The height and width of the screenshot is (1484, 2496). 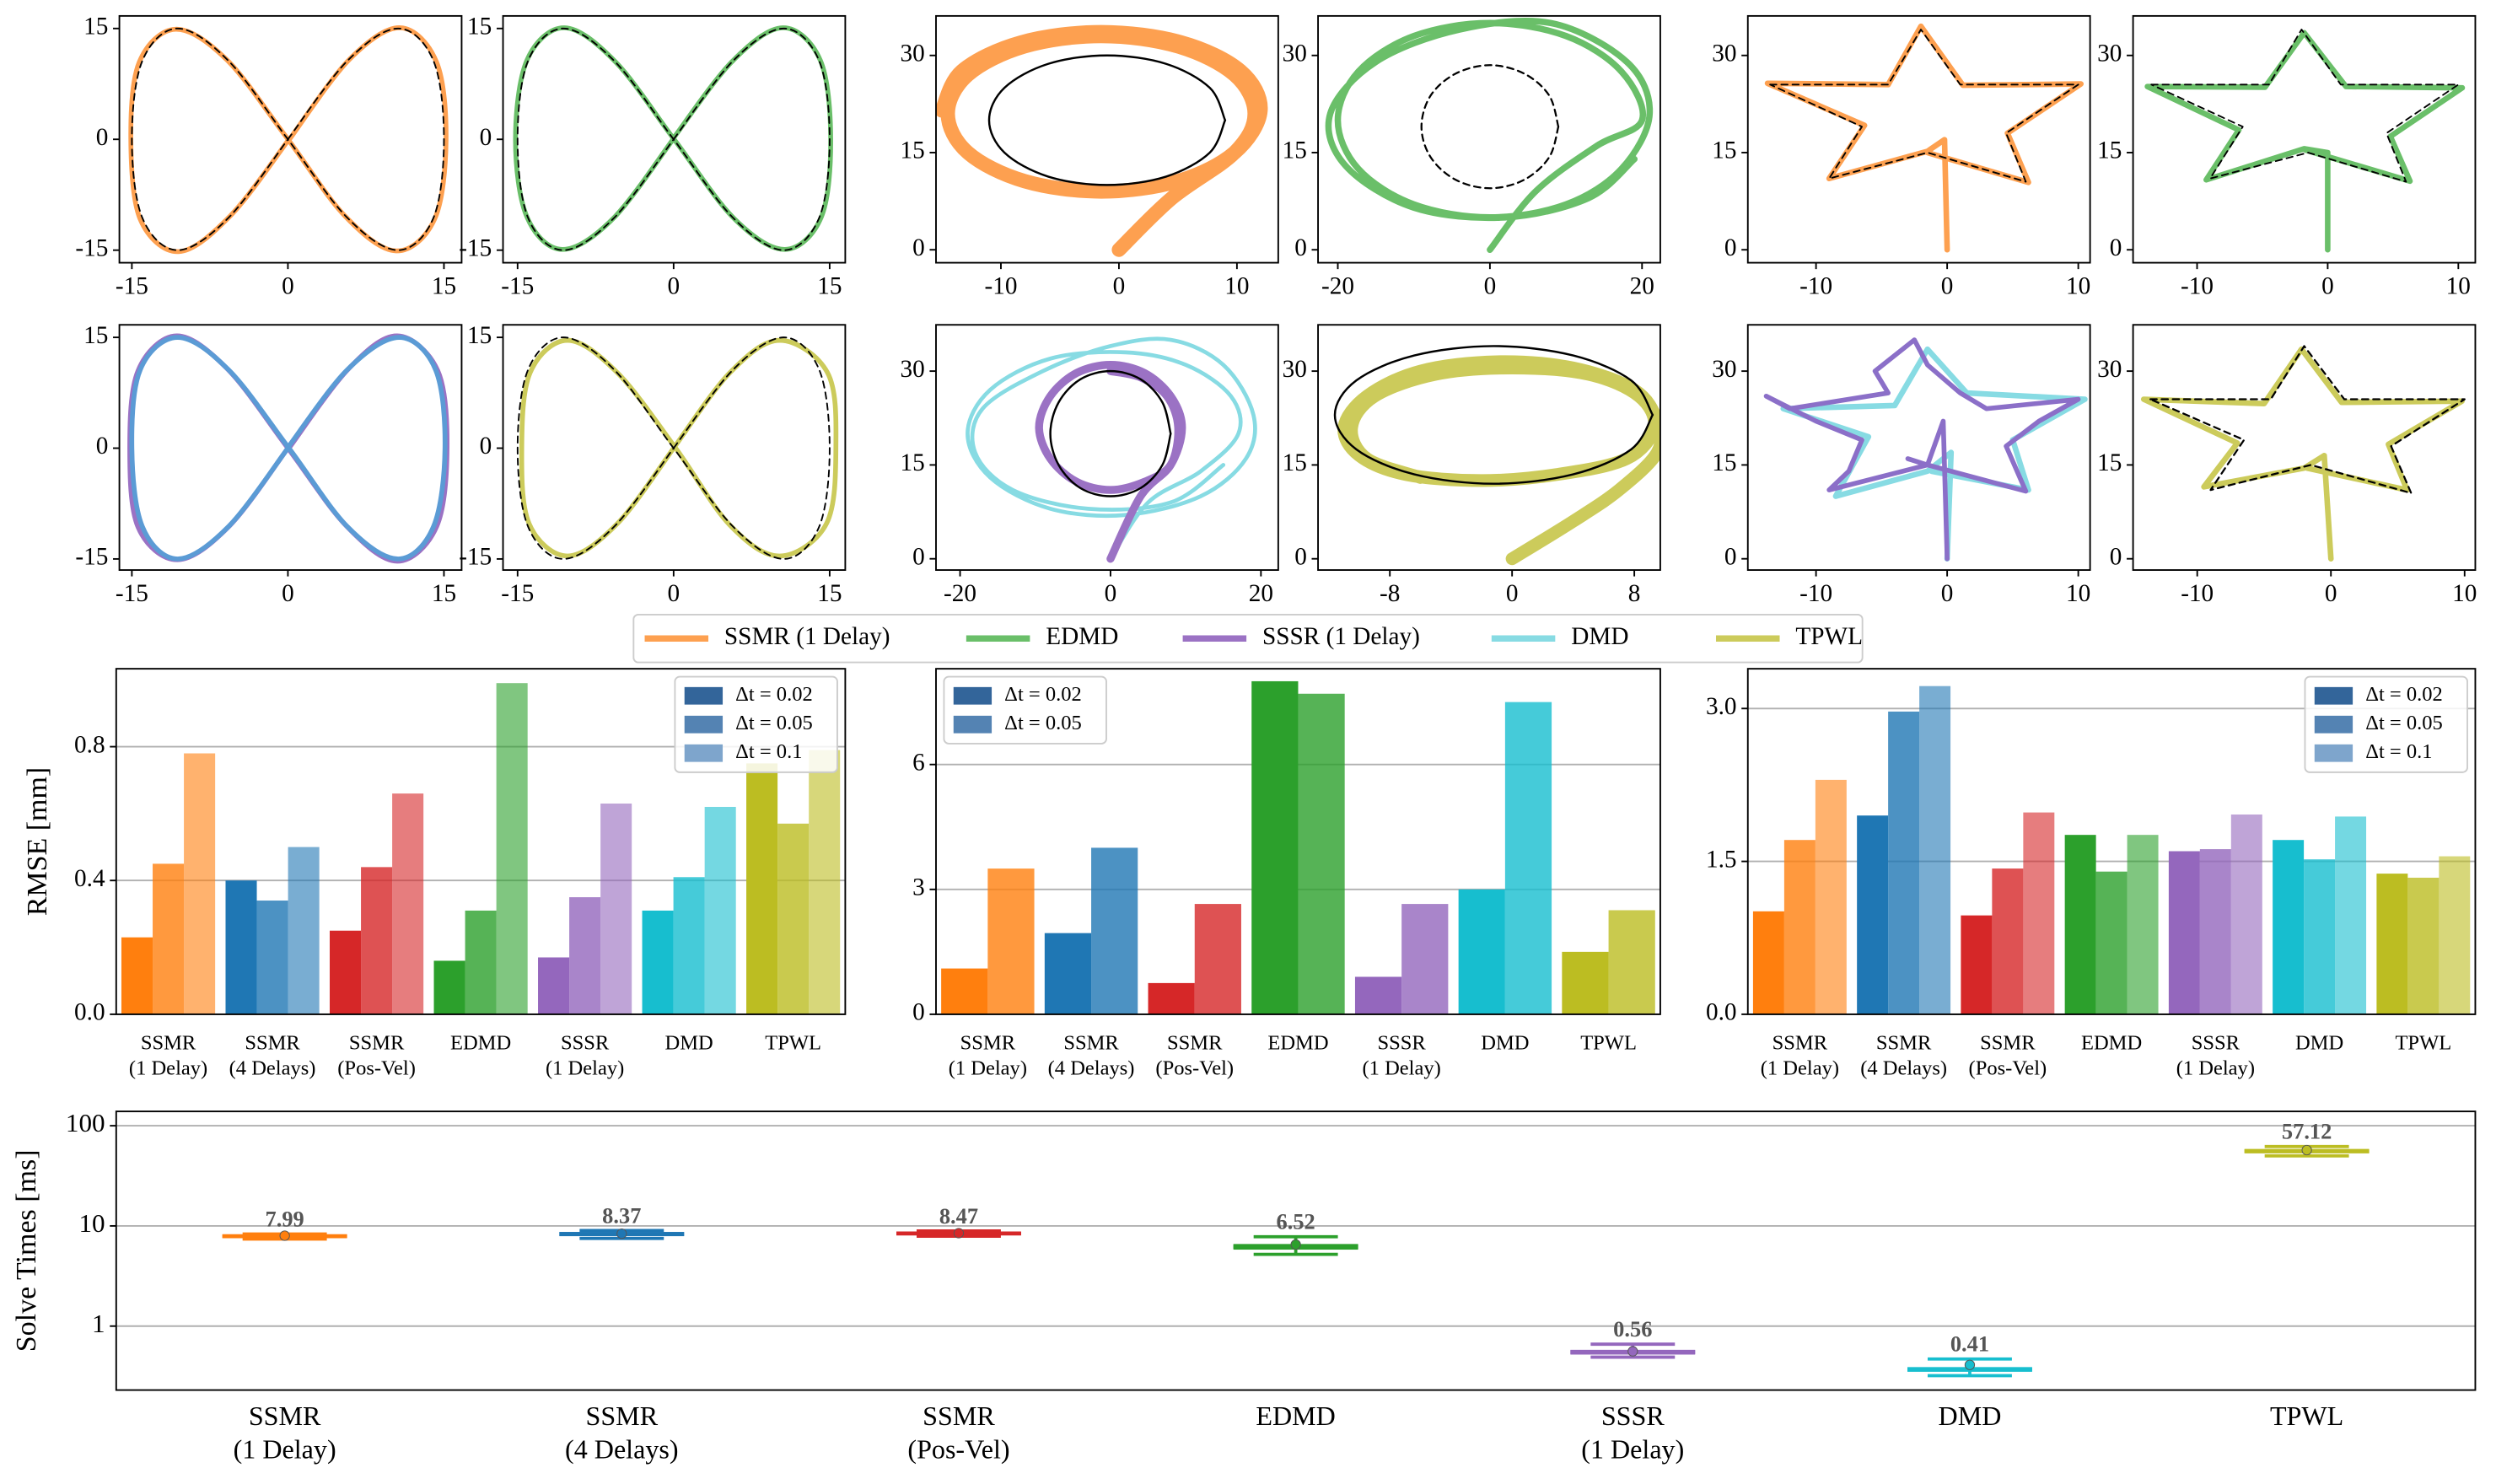 What do you see at coordinates (444, 286) in the screenshot?
I see `x-tick-label: 15` at bounding box center [444, 286].